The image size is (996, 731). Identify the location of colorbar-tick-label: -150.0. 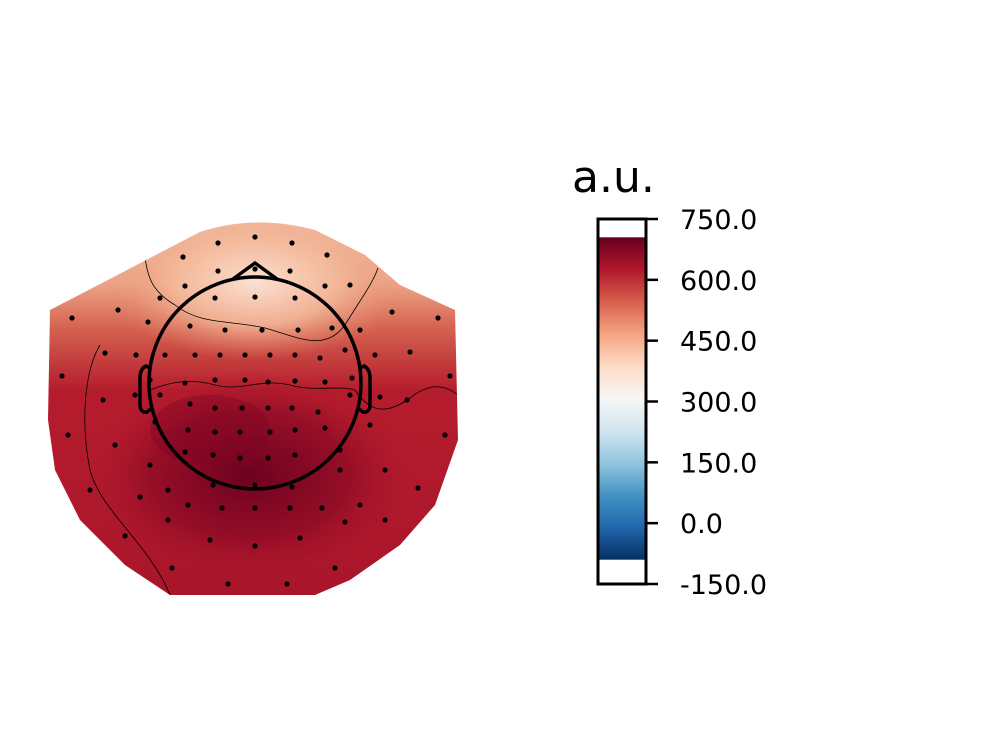
(723, 585).